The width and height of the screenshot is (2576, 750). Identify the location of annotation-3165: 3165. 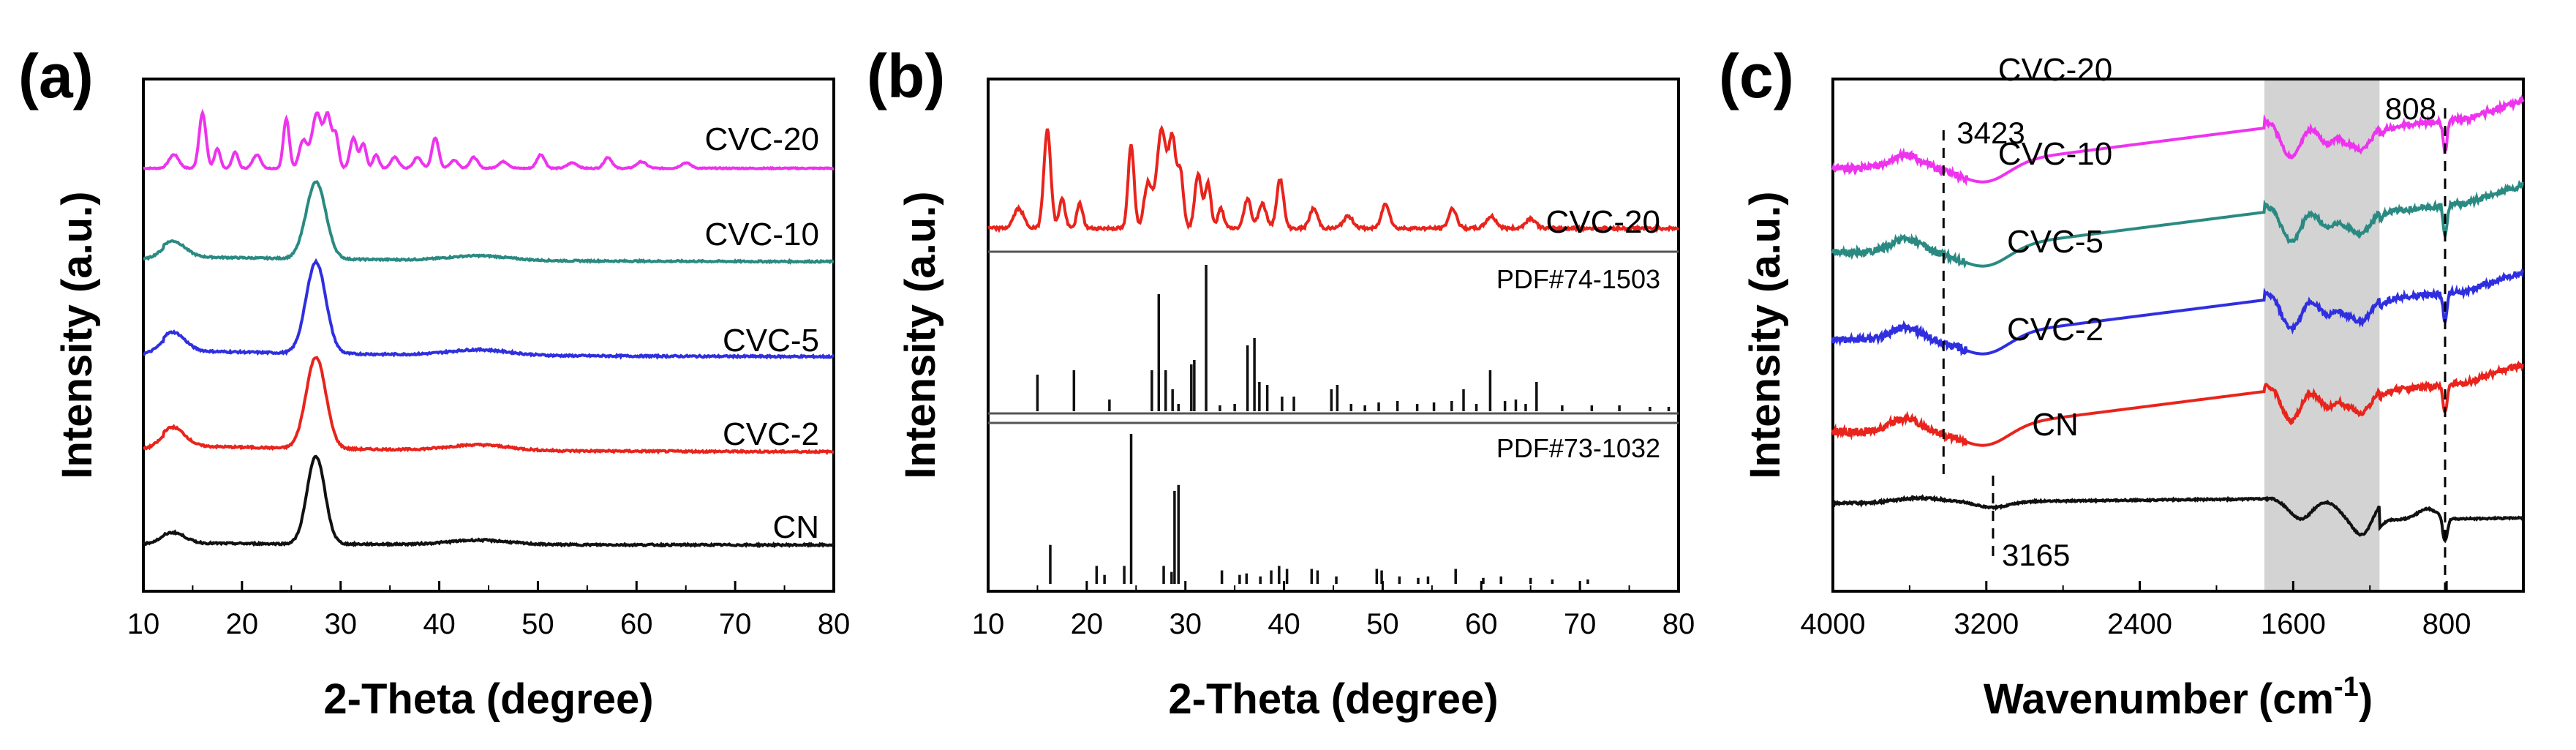
(2036, 555).